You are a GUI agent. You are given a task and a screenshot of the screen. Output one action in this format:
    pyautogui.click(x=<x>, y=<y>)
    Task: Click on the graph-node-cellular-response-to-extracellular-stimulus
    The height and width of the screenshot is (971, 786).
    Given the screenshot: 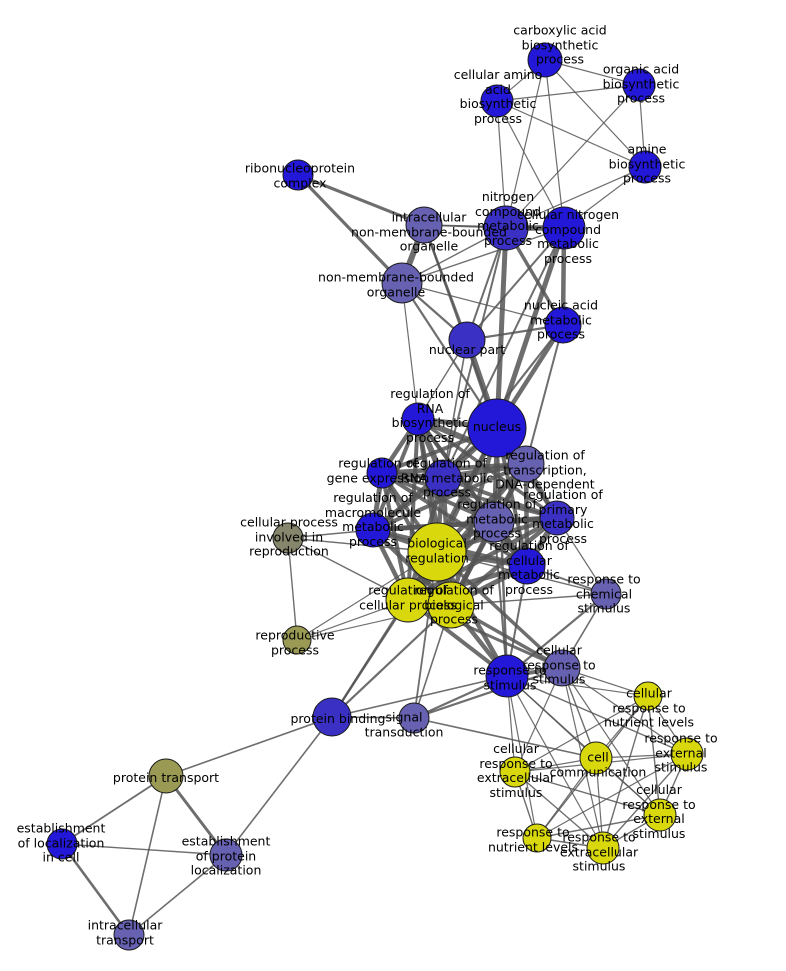 What is the action you would take?
    pyautogui.click(x=515, y=772)
    